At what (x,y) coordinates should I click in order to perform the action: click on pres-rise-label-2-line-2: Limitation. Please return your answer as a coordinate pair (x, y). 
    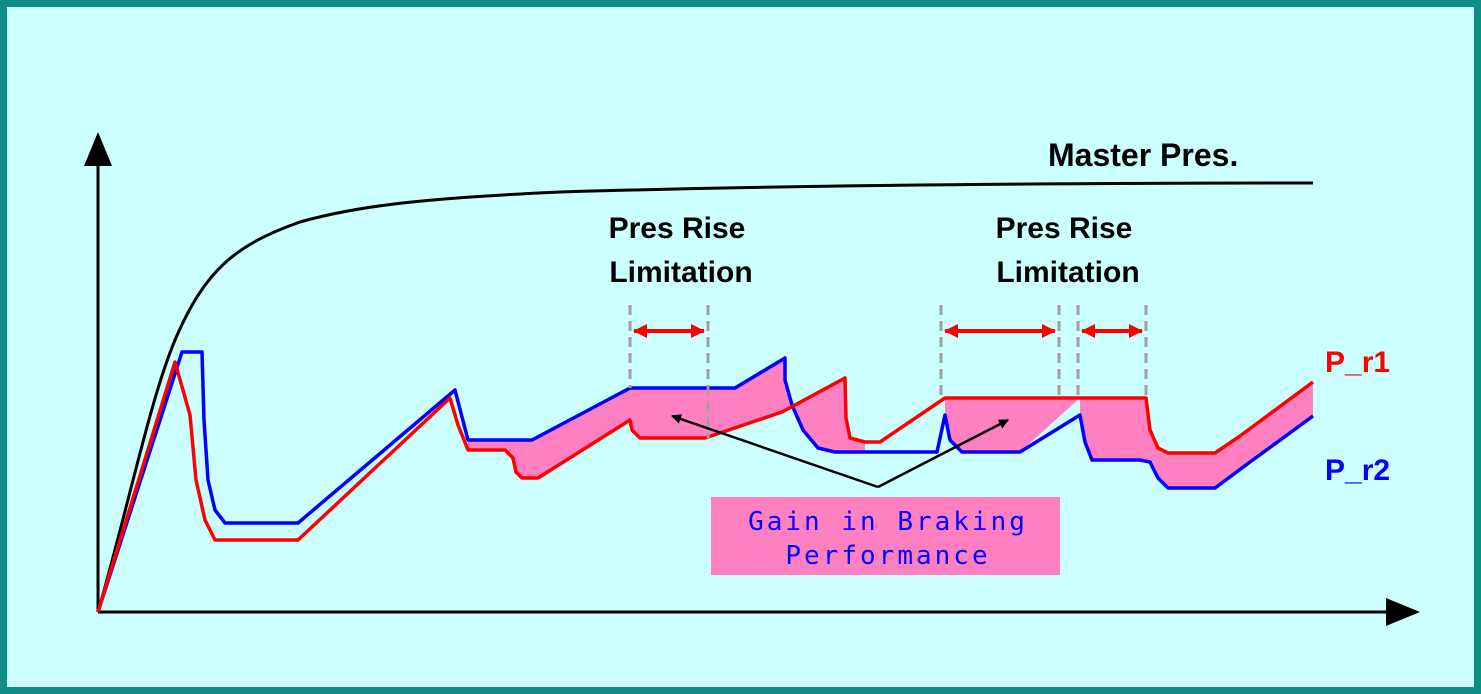
    Looking at the image, I should click on (1067, 272).